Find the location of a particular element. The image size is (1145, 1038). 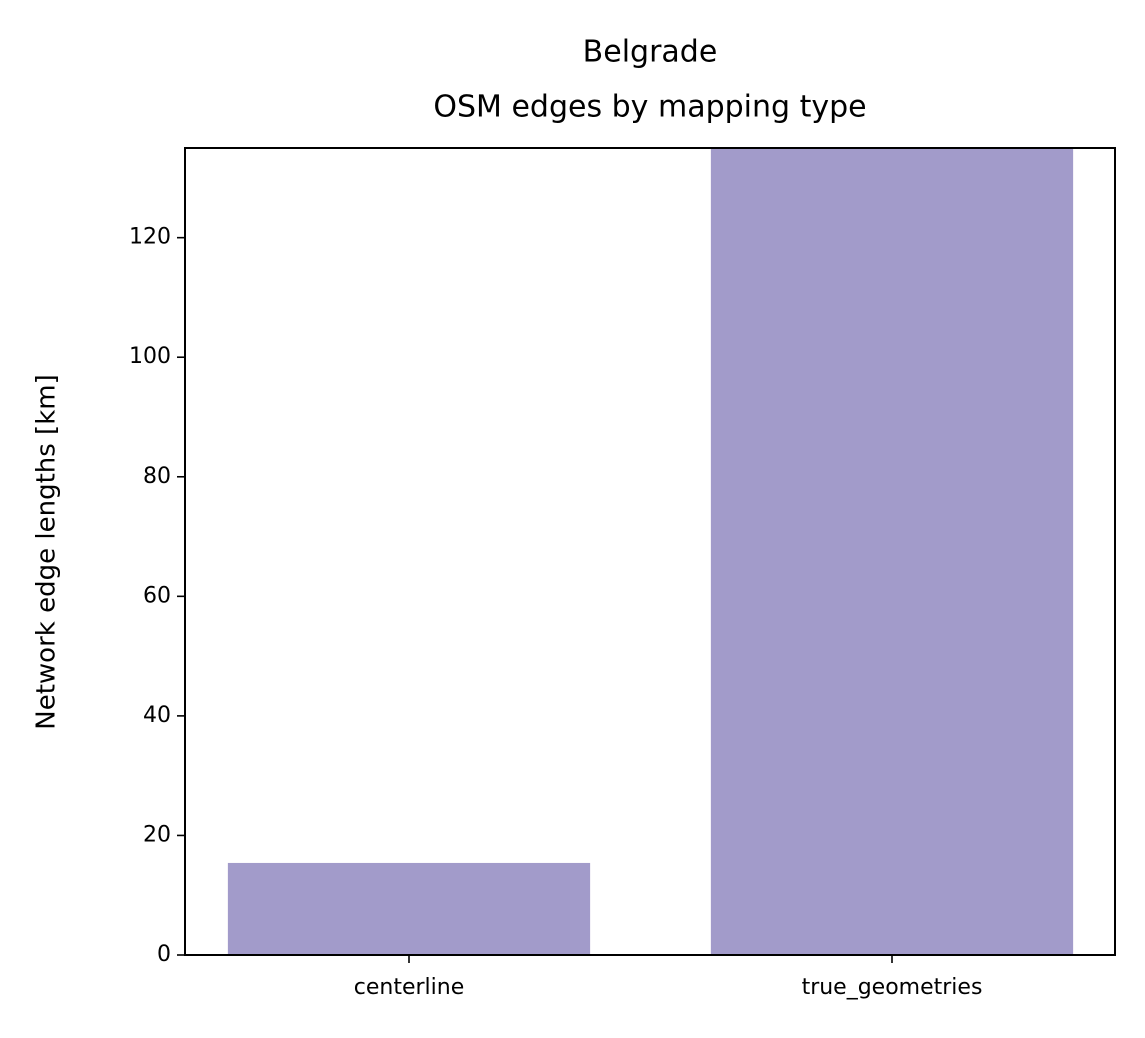

y-tick-label: 60 is located at coordinates (157, 595).